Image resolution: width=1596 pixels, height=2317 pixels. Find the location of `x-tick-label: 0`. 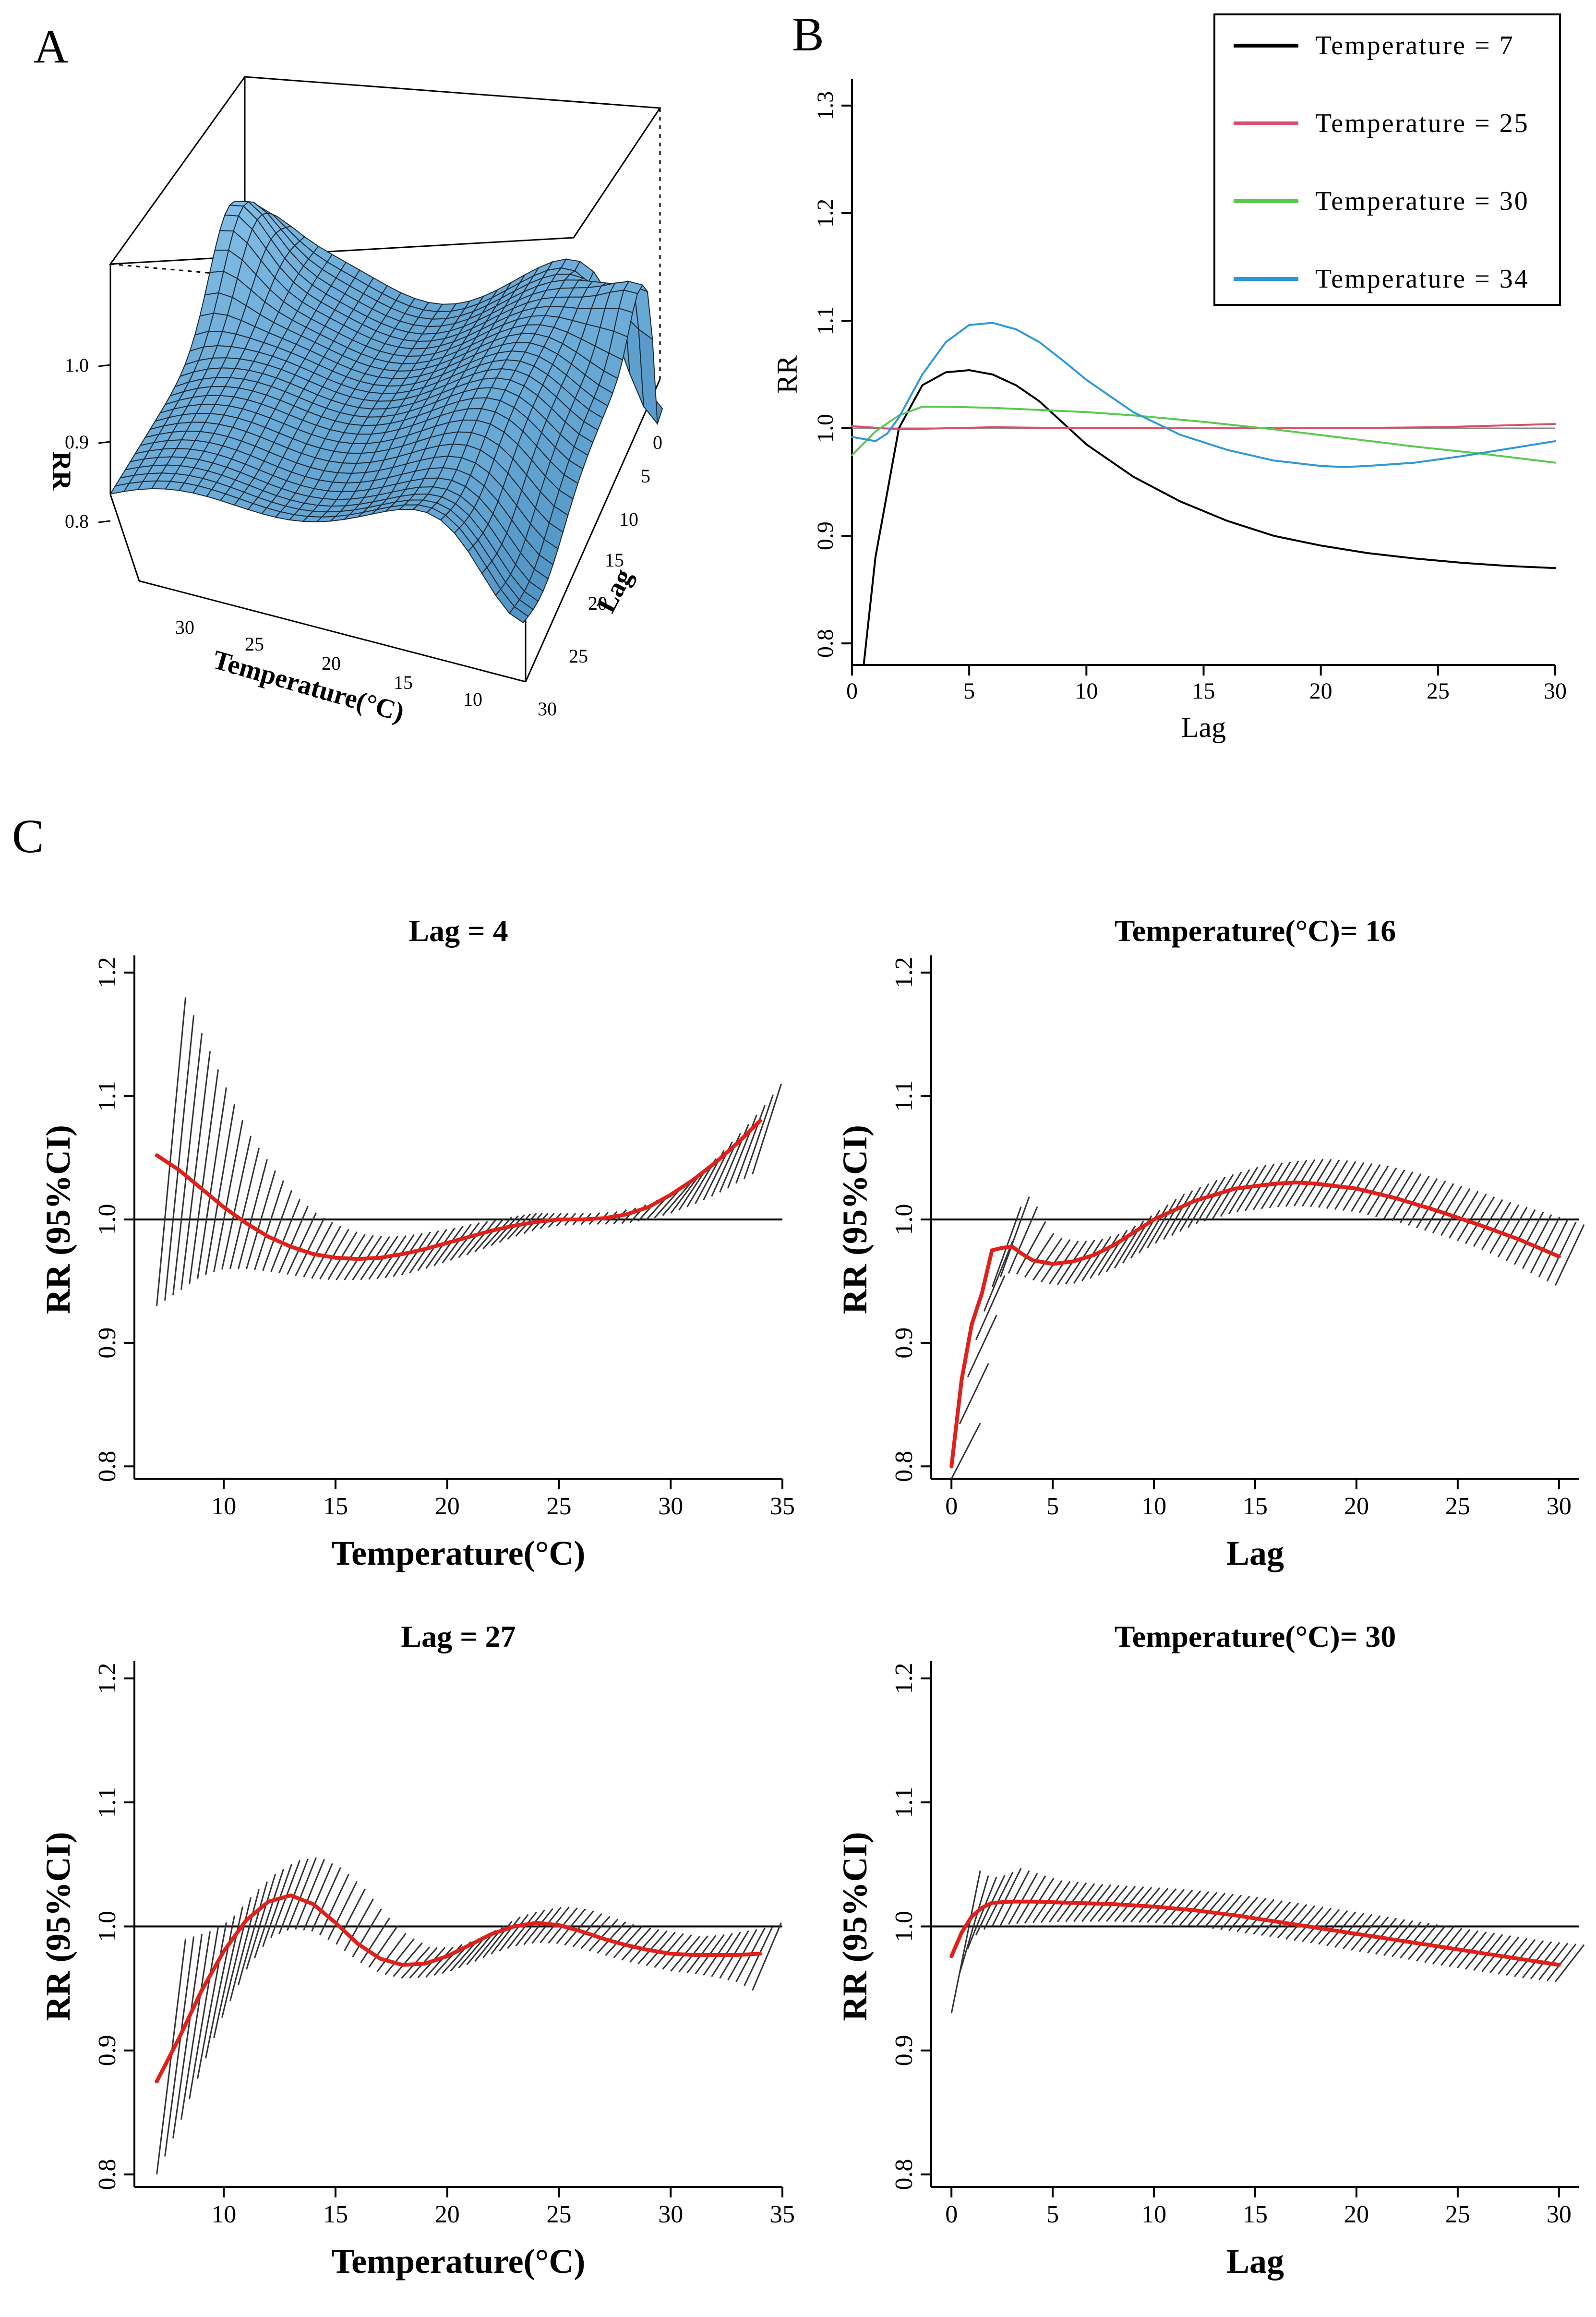

x-tick-label: 0 is located at coordinates (951, 1506).